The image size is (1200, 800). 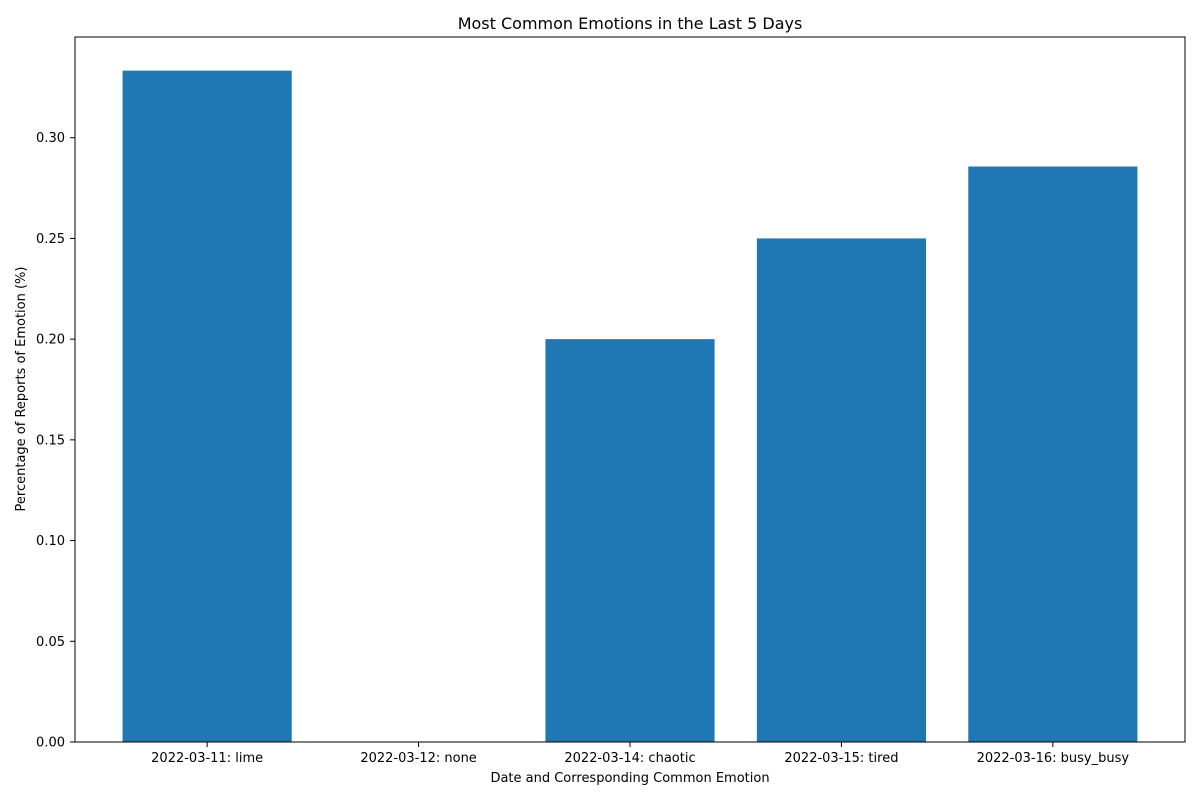 What do you see at coordinates (629, 758) in the screenshot?
I see `x-tick-label: 2022-03-14: chaotic` at bounding box center [629, 758].